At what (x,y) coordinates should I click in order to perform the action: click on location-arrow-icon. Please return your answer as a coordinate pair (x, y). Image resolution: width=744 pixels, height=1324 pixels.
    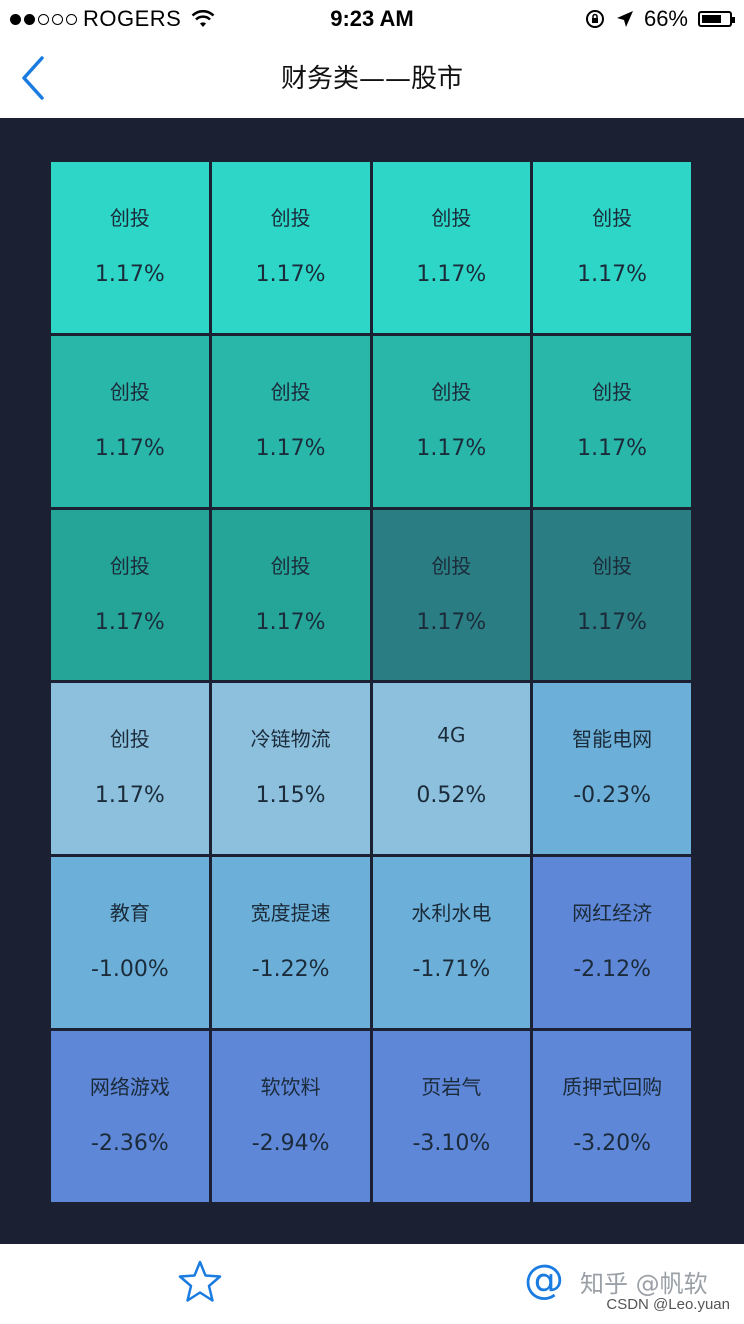
    Looking at the image, I should click on (624, 19).